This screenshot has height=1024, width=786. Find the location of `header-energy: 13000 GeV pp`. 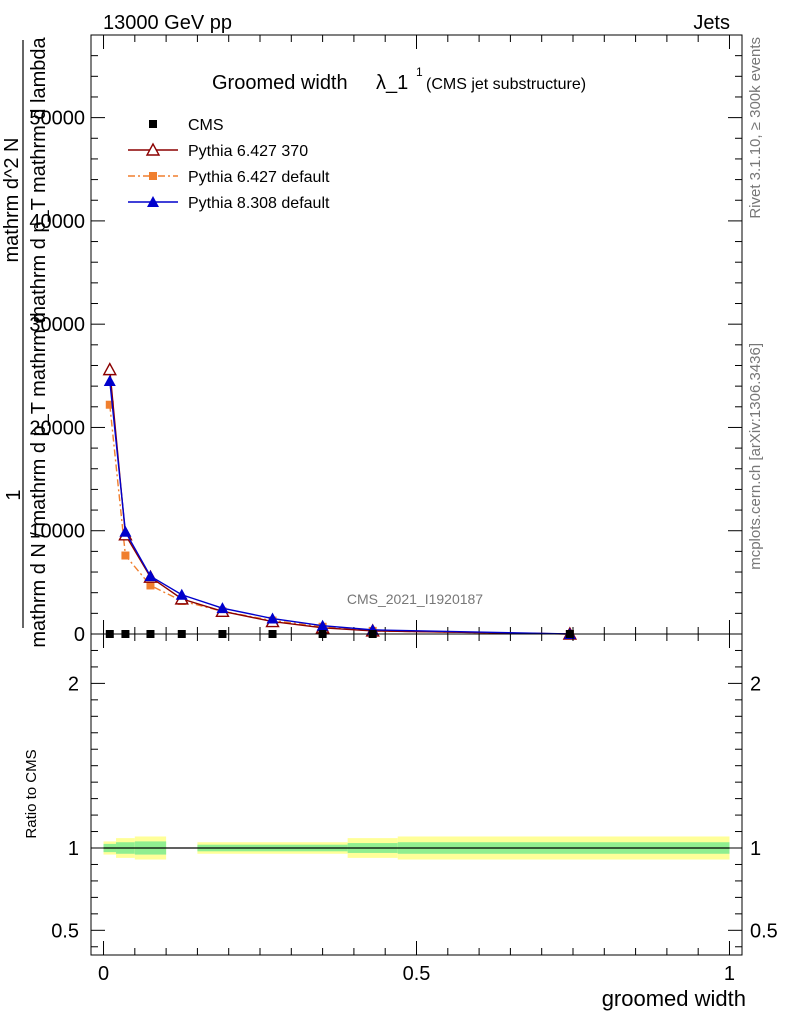

header-energy: 13000 GeV pp is located at coordinates (167, 23).